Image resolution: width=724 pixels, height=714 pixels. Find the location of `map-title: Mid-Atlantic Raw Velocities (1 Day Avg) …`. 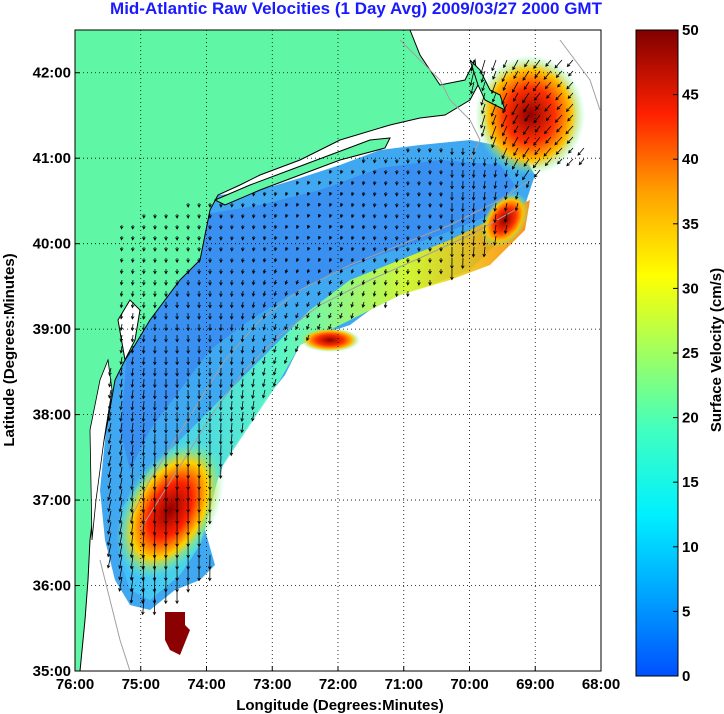

map-title: Mid-Atlantic Raw Velocities (1 Day Avg) … is located at coordinates (356, 9).